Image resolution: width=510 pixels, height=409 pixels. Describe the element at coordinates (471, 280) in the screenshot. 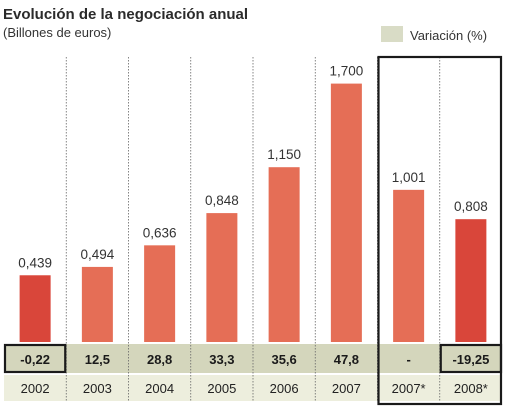

I see `bar-2008*` at that location.